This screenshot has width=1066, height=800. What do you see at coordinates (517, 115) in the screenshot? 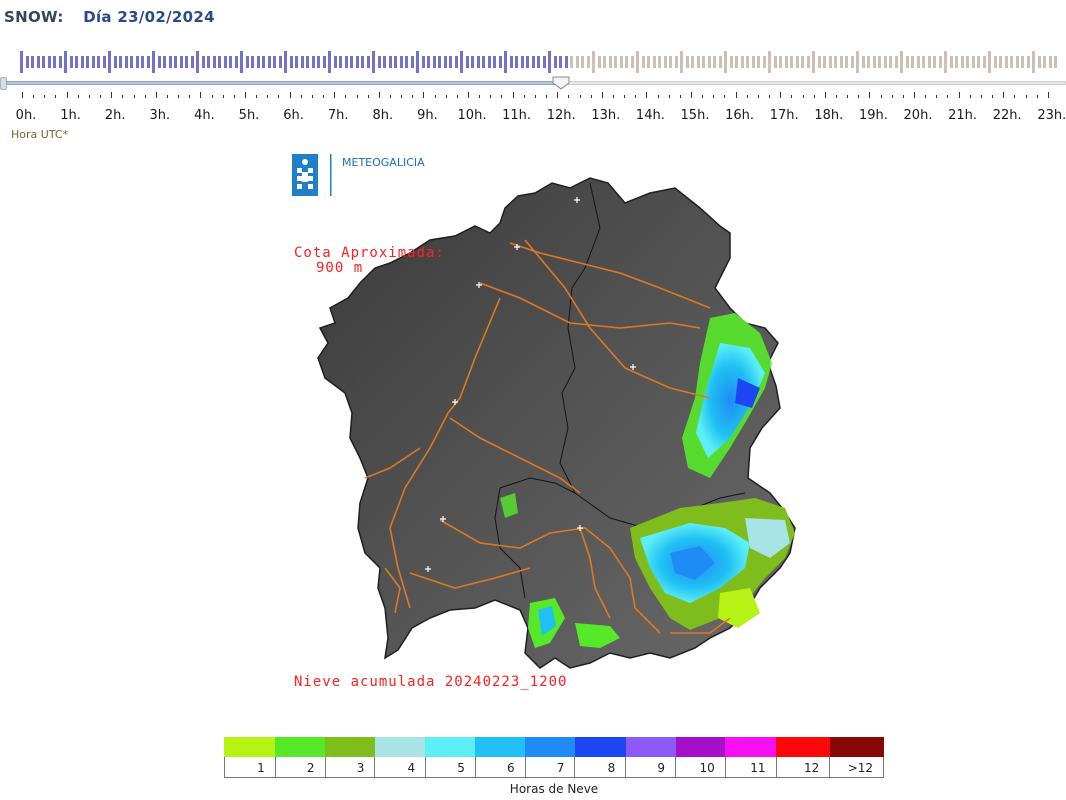
I see `hour-label: 11h.` at bounding box center [517, 115].